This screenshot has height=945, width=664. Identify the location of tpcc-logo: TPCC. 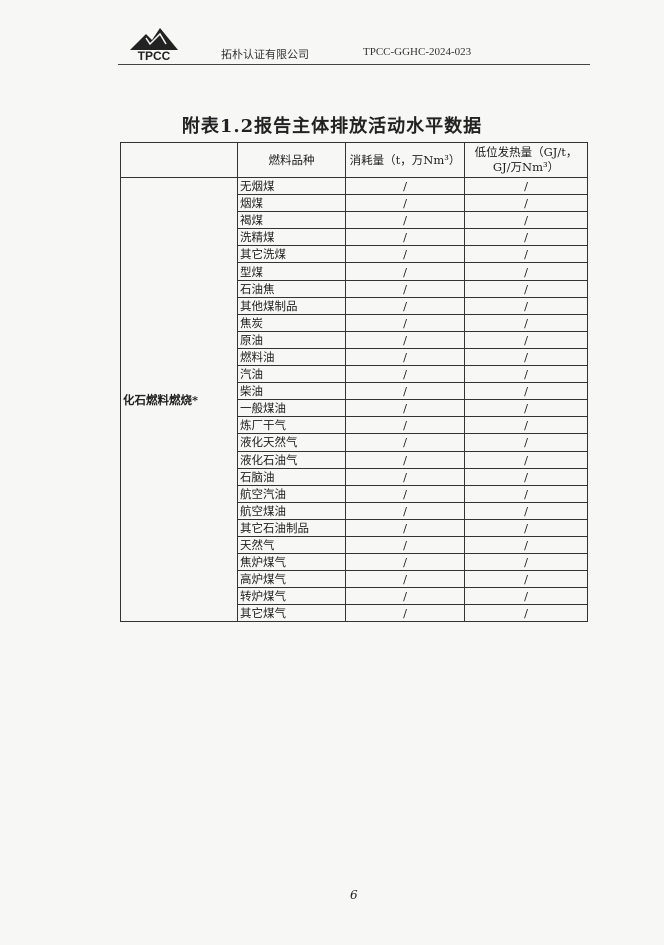
(154, 45).